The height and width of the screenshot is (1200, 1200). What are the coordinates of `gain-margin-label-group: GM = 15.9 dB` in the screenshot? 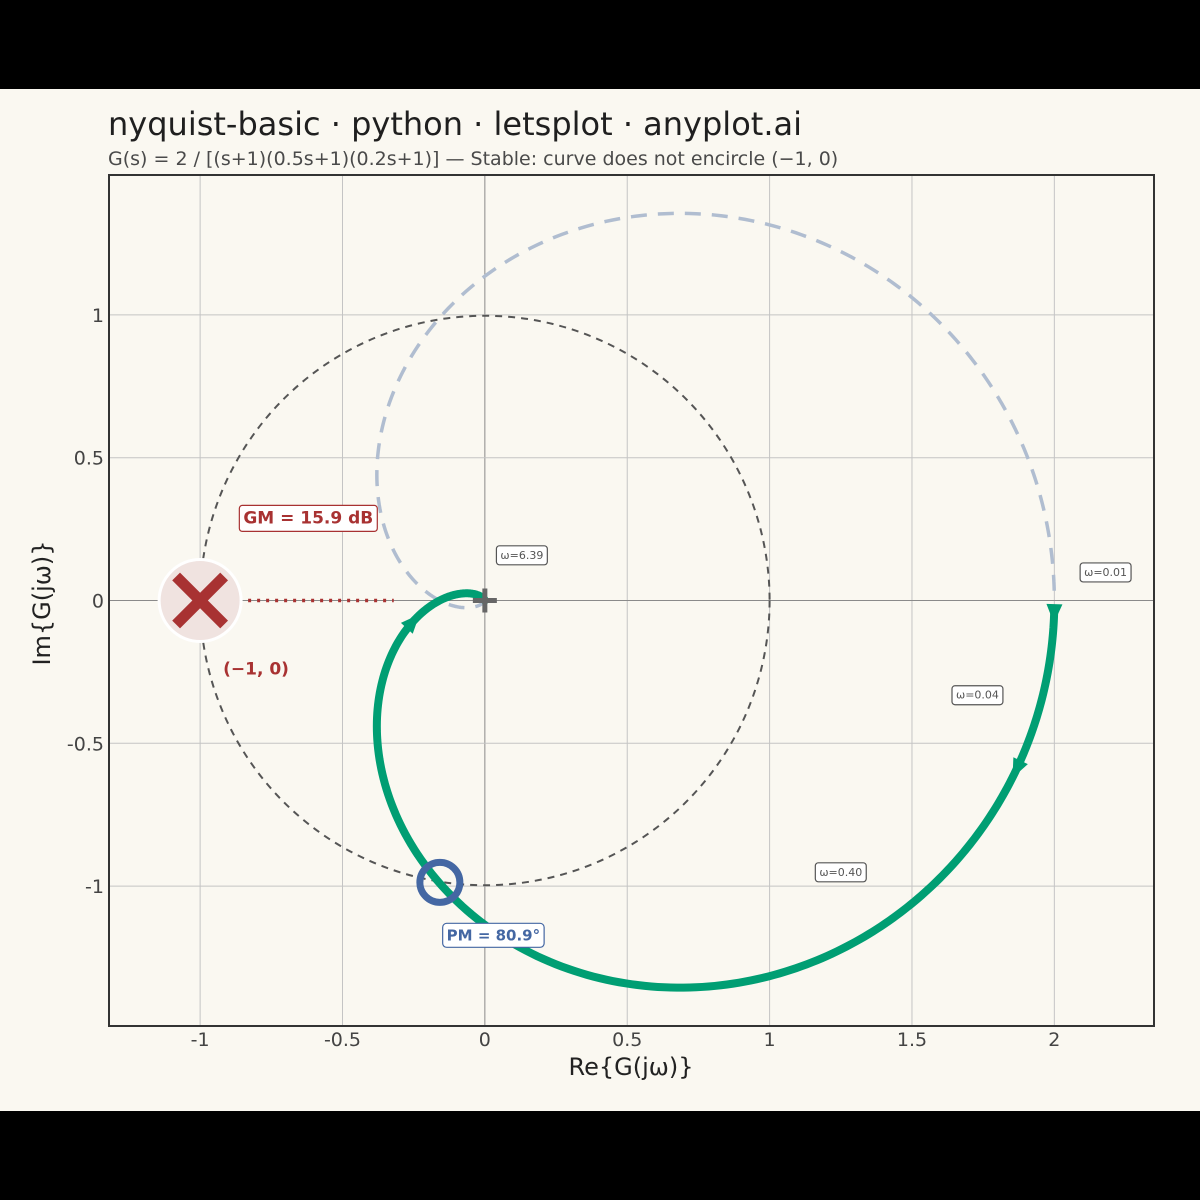 It's located at (308, 518).